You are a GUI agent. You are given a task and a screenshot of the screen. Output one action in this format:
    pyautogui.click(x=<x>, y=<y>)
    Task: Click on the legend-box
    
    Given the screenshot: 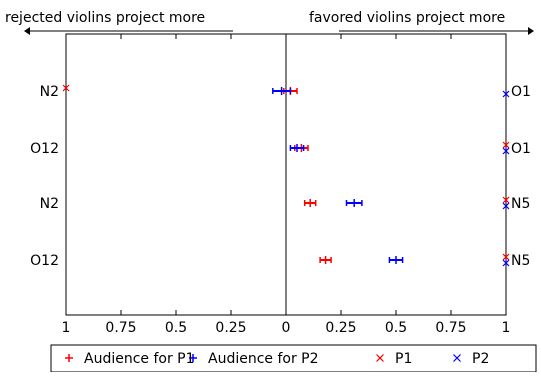 What is the action you would take?
    pyautogui.click(x=293, y=358)
    